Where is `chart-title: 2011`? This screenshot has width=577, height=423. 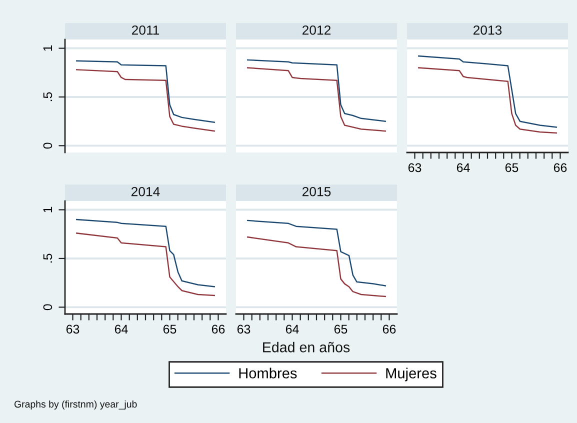 chart-title: 2011 is located at coordinates (146, 30).